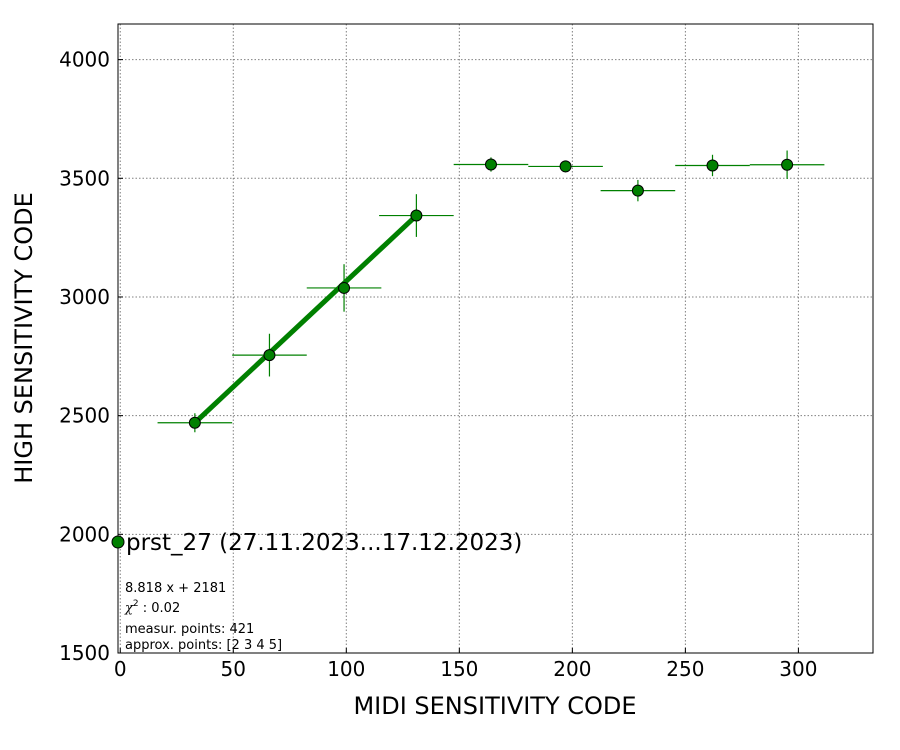  I want to click on x-tick-label: 50, so click(233, 669).